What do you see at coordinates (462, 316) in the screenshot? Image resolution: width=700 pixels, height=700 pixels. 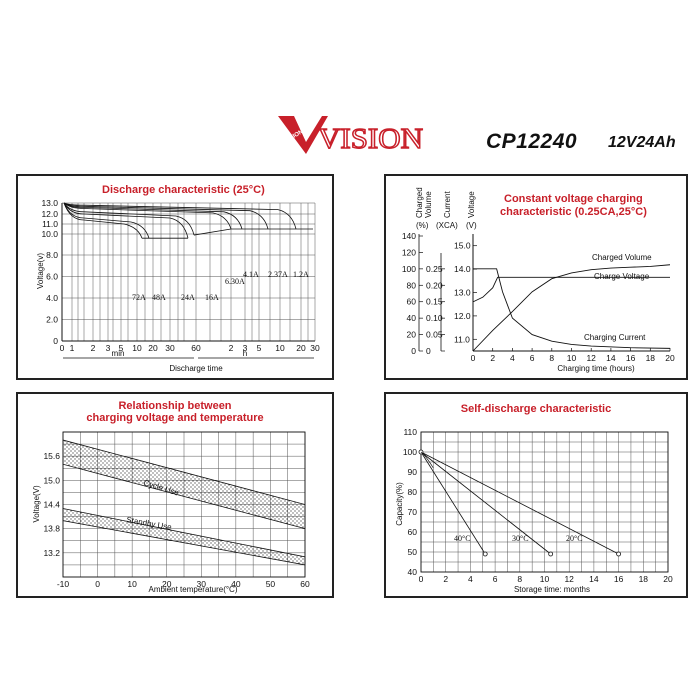 I see `charging-y3-tick: 12.0` at bounding box center [462, 316].